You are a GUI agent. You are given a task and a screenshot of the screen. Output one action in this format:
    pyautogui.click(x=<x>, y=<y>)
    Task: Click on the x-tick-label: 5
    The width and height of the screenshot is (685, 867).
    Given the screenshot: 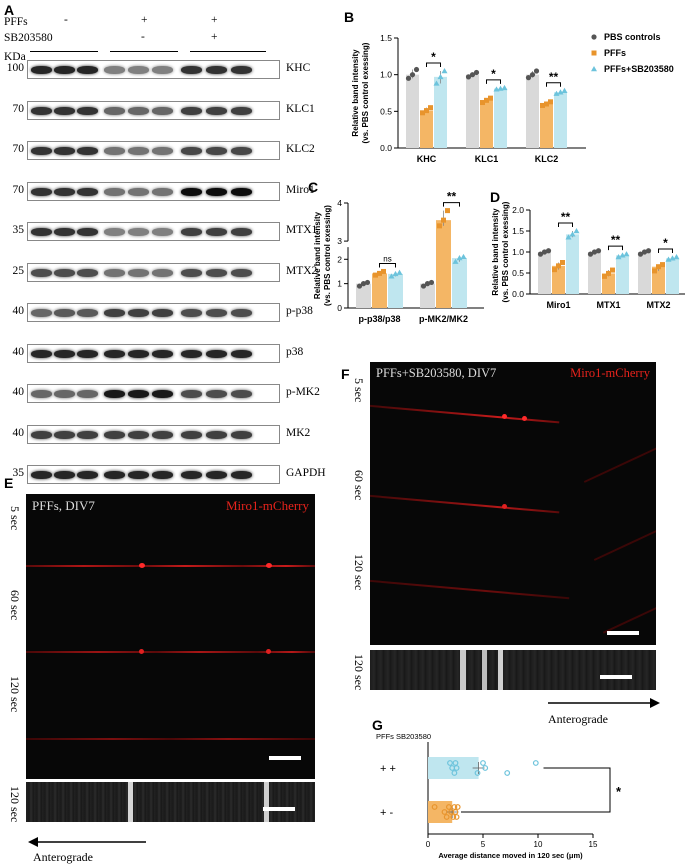 What is the action you would take?
    pyautogui.click(x=483, y=844)
    